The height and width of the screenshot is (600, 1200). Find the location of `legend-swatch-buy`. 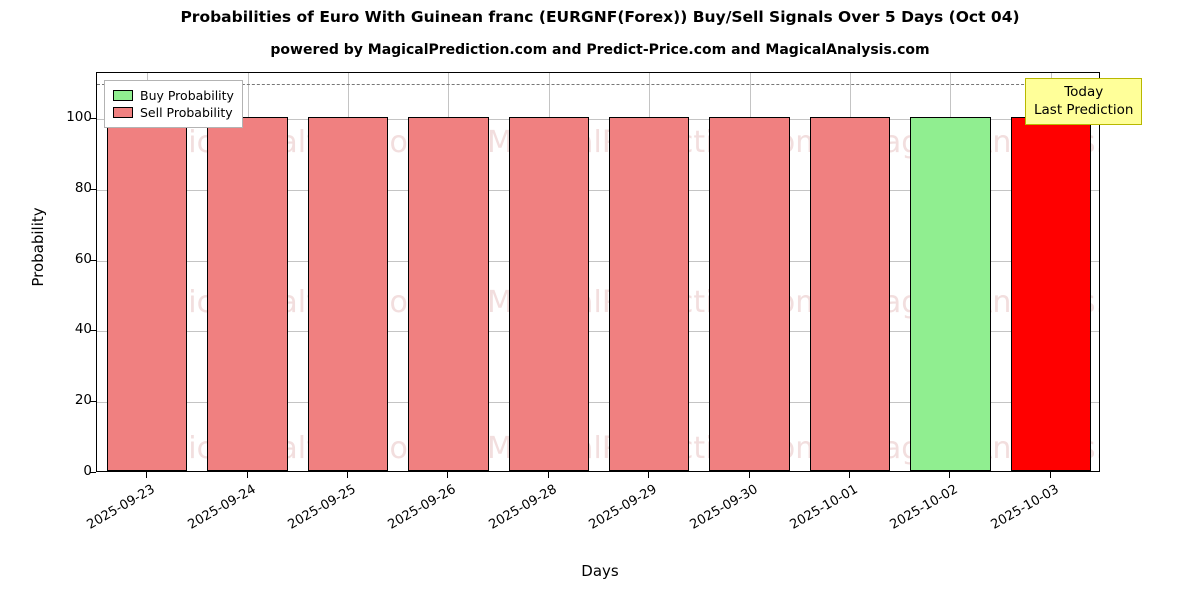

legend-swatch-buy is located at coordinates (123, 95).